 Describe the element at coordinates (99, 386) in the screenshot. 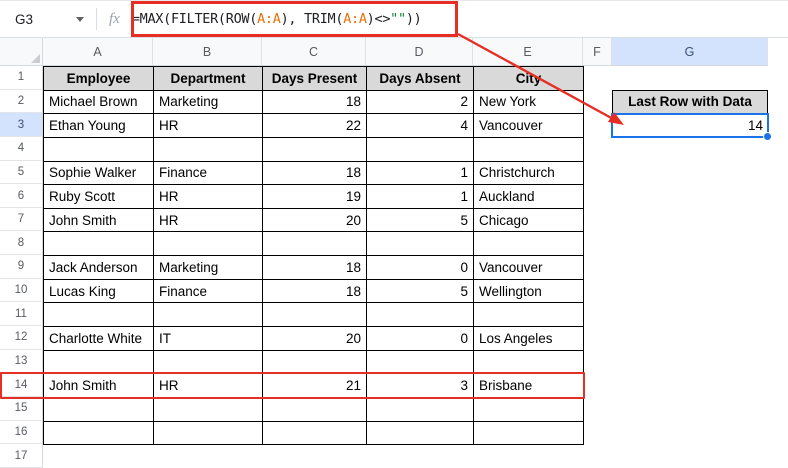

I see `cell-A14: John Smith` at that location.